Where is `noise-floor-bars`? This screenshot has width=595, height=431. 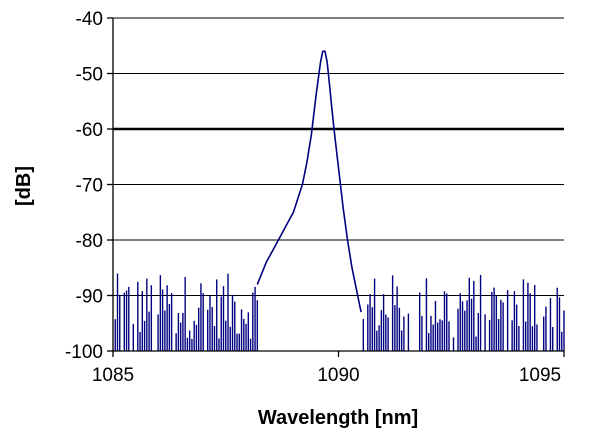
noise-floor-bars is located at coordinates (339, 312).